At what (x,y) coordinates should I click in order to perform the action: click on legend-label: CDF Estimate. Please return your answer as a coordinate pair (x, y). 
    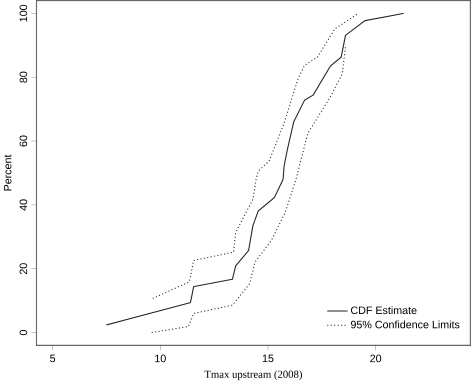
    Looking at the image, I should click on (383, 310).